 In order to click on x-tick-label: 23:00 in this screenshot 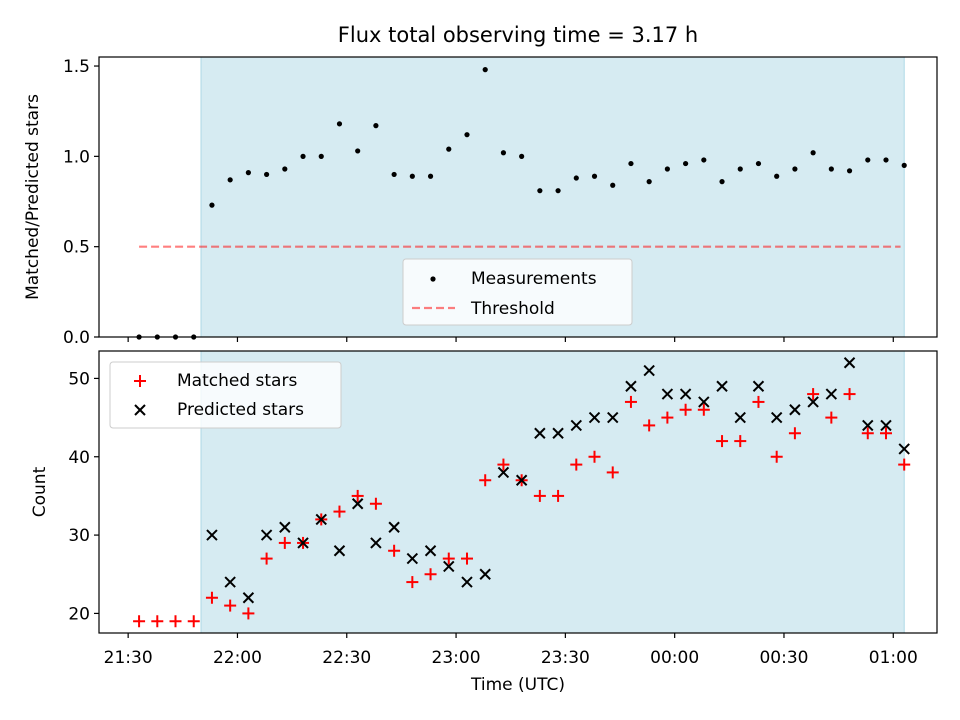, I will do `click(456, 658)`.